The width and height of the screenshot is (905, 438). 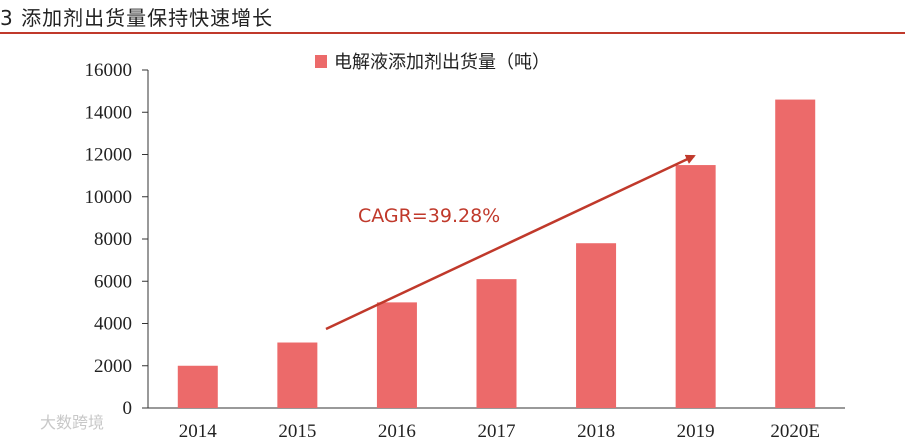 I want to click on x-tick-label: 2017, so click(x=497, y=429).